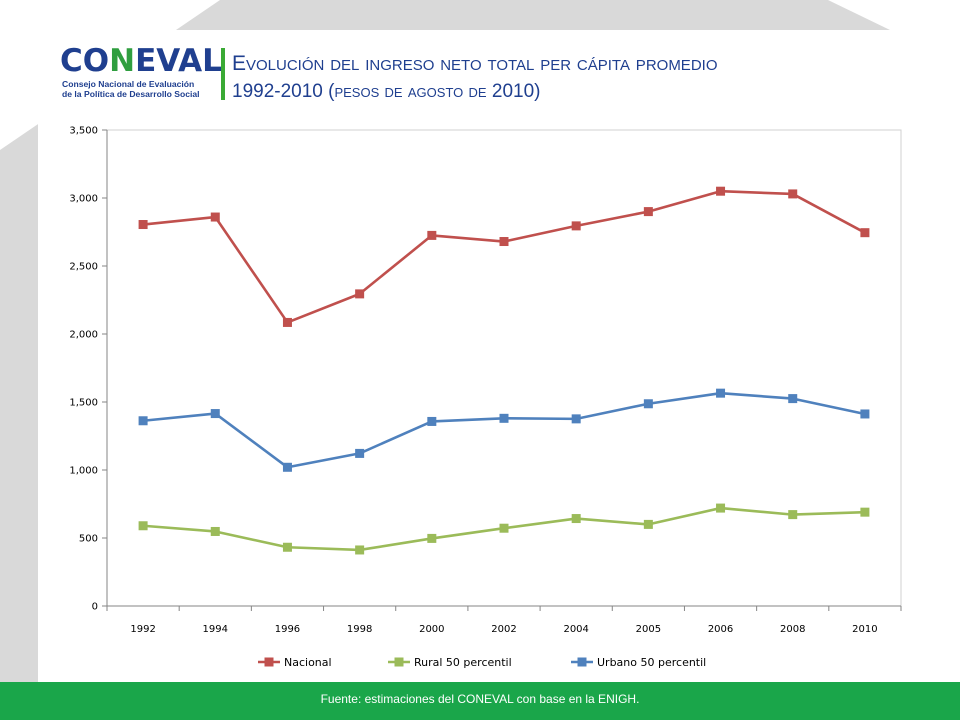  Describe the element at coordinates (648, 629) in the screenshot. I see `x-tick-label: 2005` at that location.